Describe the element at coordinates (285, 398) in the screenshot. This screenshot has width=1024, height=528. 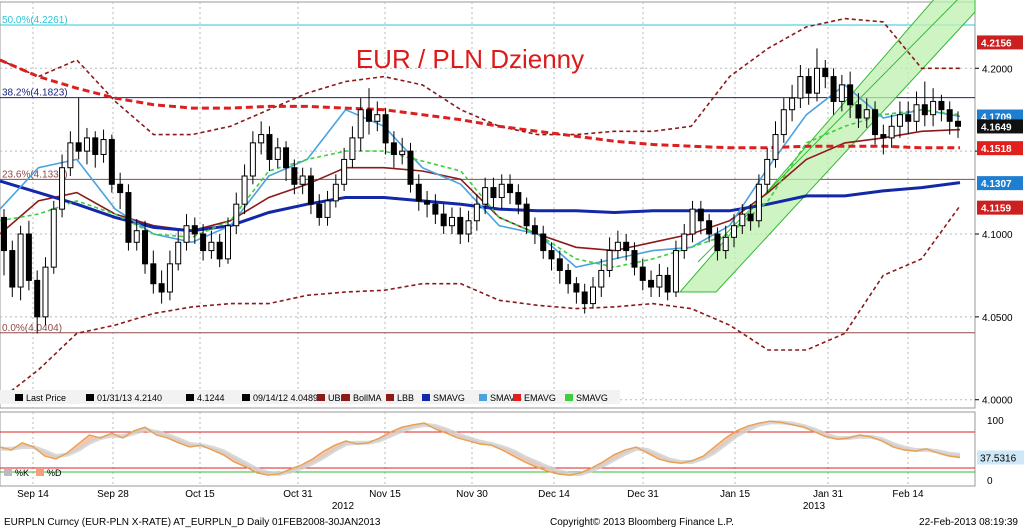
I see `legend-entry: 09/14/12 4.0489` at that location.